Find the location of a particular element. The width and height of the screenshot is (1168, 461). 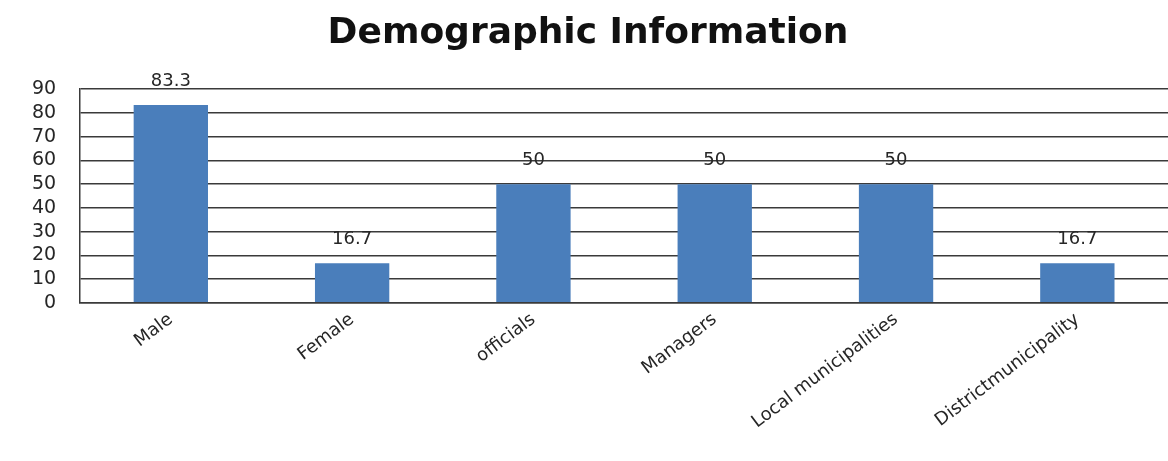

y-tick-label: 50 is located at coordinates (44, 182).